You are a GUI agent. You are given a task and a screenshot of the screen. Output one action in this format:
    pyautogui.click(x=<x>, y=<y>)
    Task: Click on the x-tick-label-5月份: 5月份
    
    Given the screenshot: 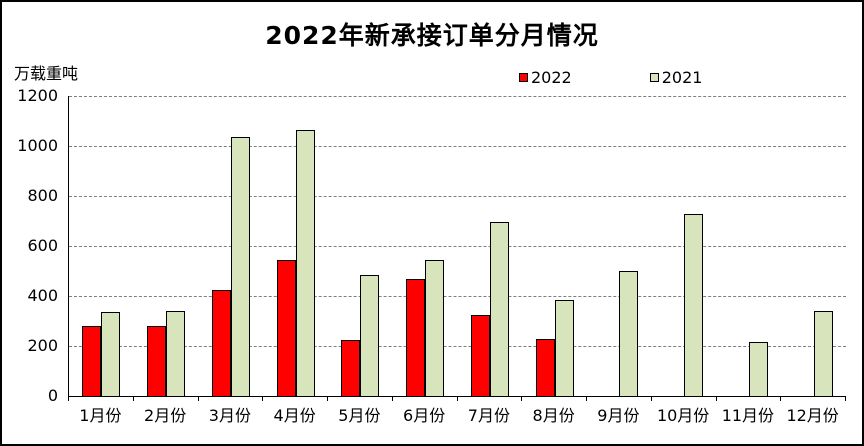 What is the action you would take?
    pyautogui.click(x=359, y=415)
    